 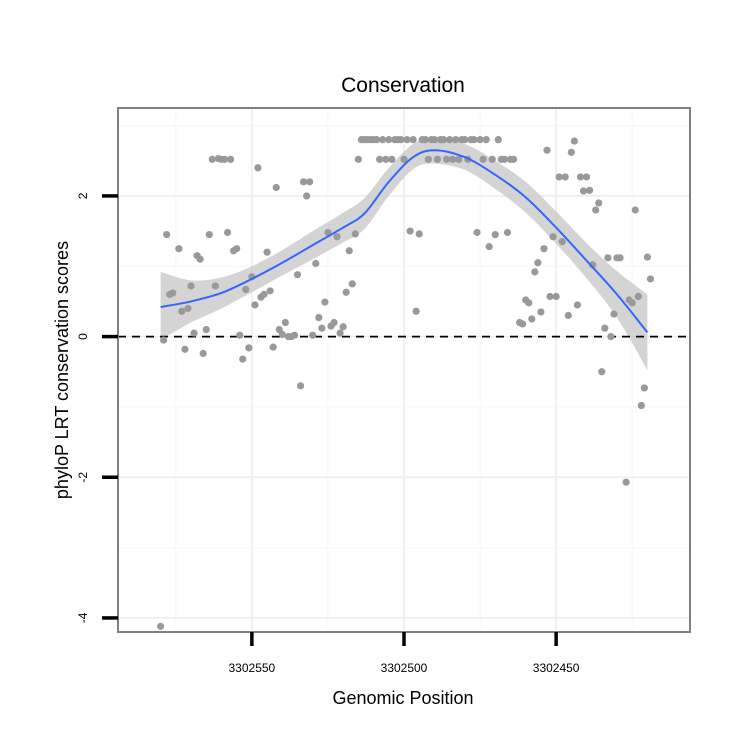 What do you see at coordinates (404, 653) in the screenshot?
I see `x-axis: 3302550 3302500 3302450` at bounding box center [404, 653].